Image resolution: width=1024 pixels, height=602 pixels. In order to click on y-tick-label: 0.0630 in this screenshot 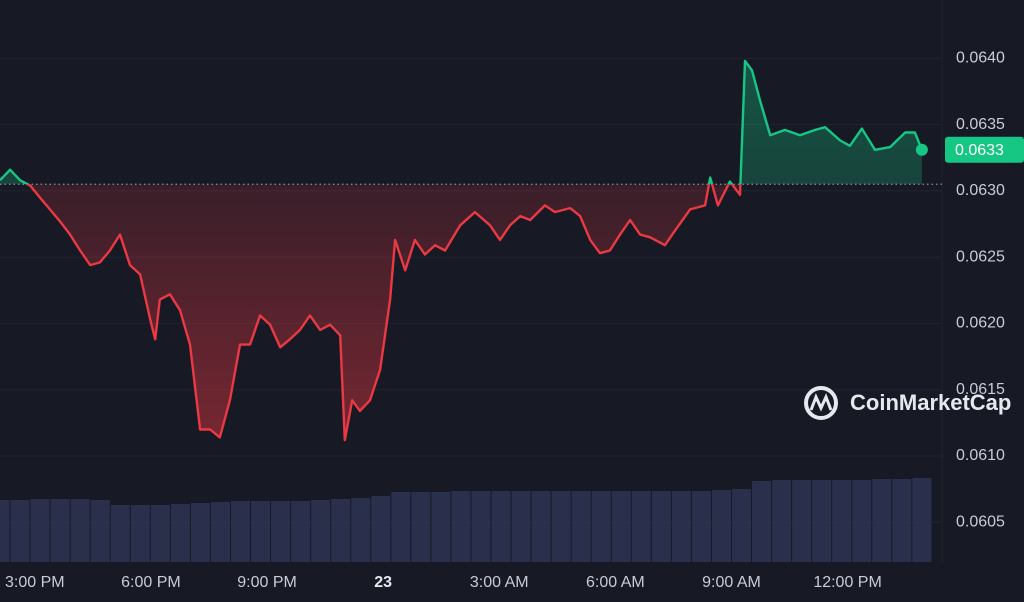, I will do `click(980, 190)`.